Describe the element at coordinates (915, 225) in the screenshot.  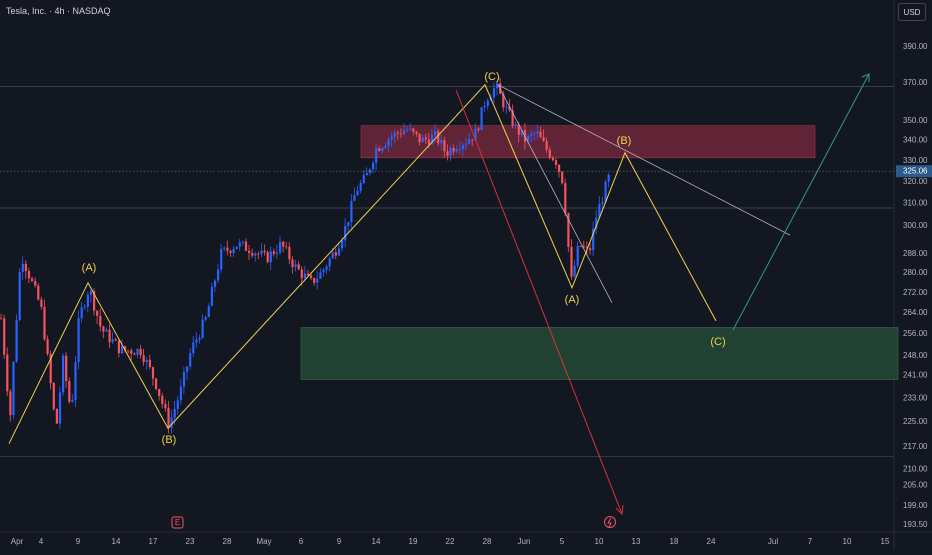
I see `price-tick-7: 300.00` at that location.